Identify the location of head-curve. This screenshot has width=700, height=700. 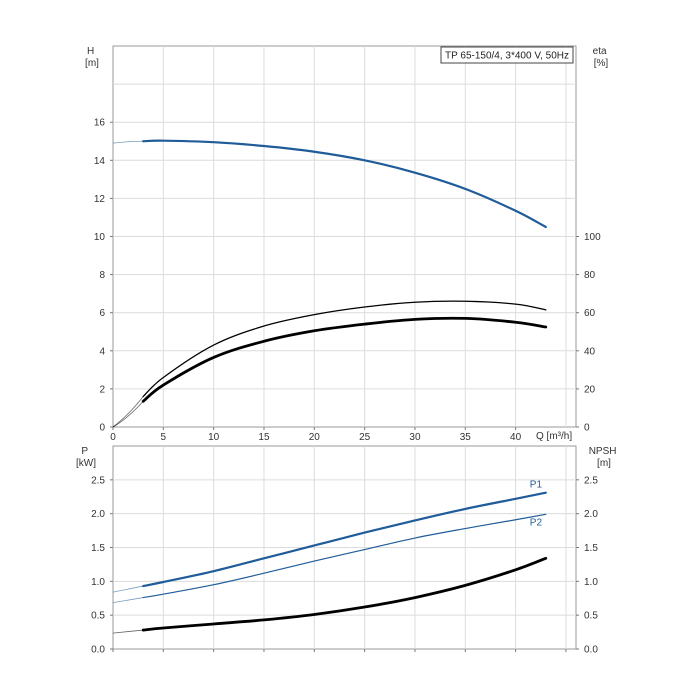
(344, 184).